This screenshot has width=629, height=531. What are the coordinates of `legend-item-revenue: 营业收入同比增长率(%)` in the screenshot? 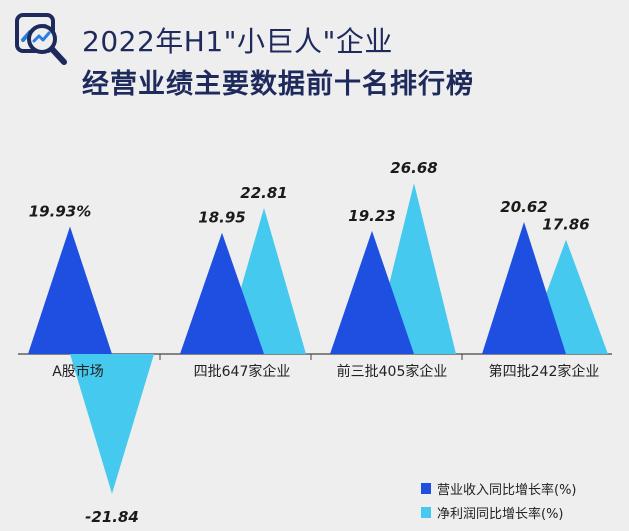 It's located at (499, 488).